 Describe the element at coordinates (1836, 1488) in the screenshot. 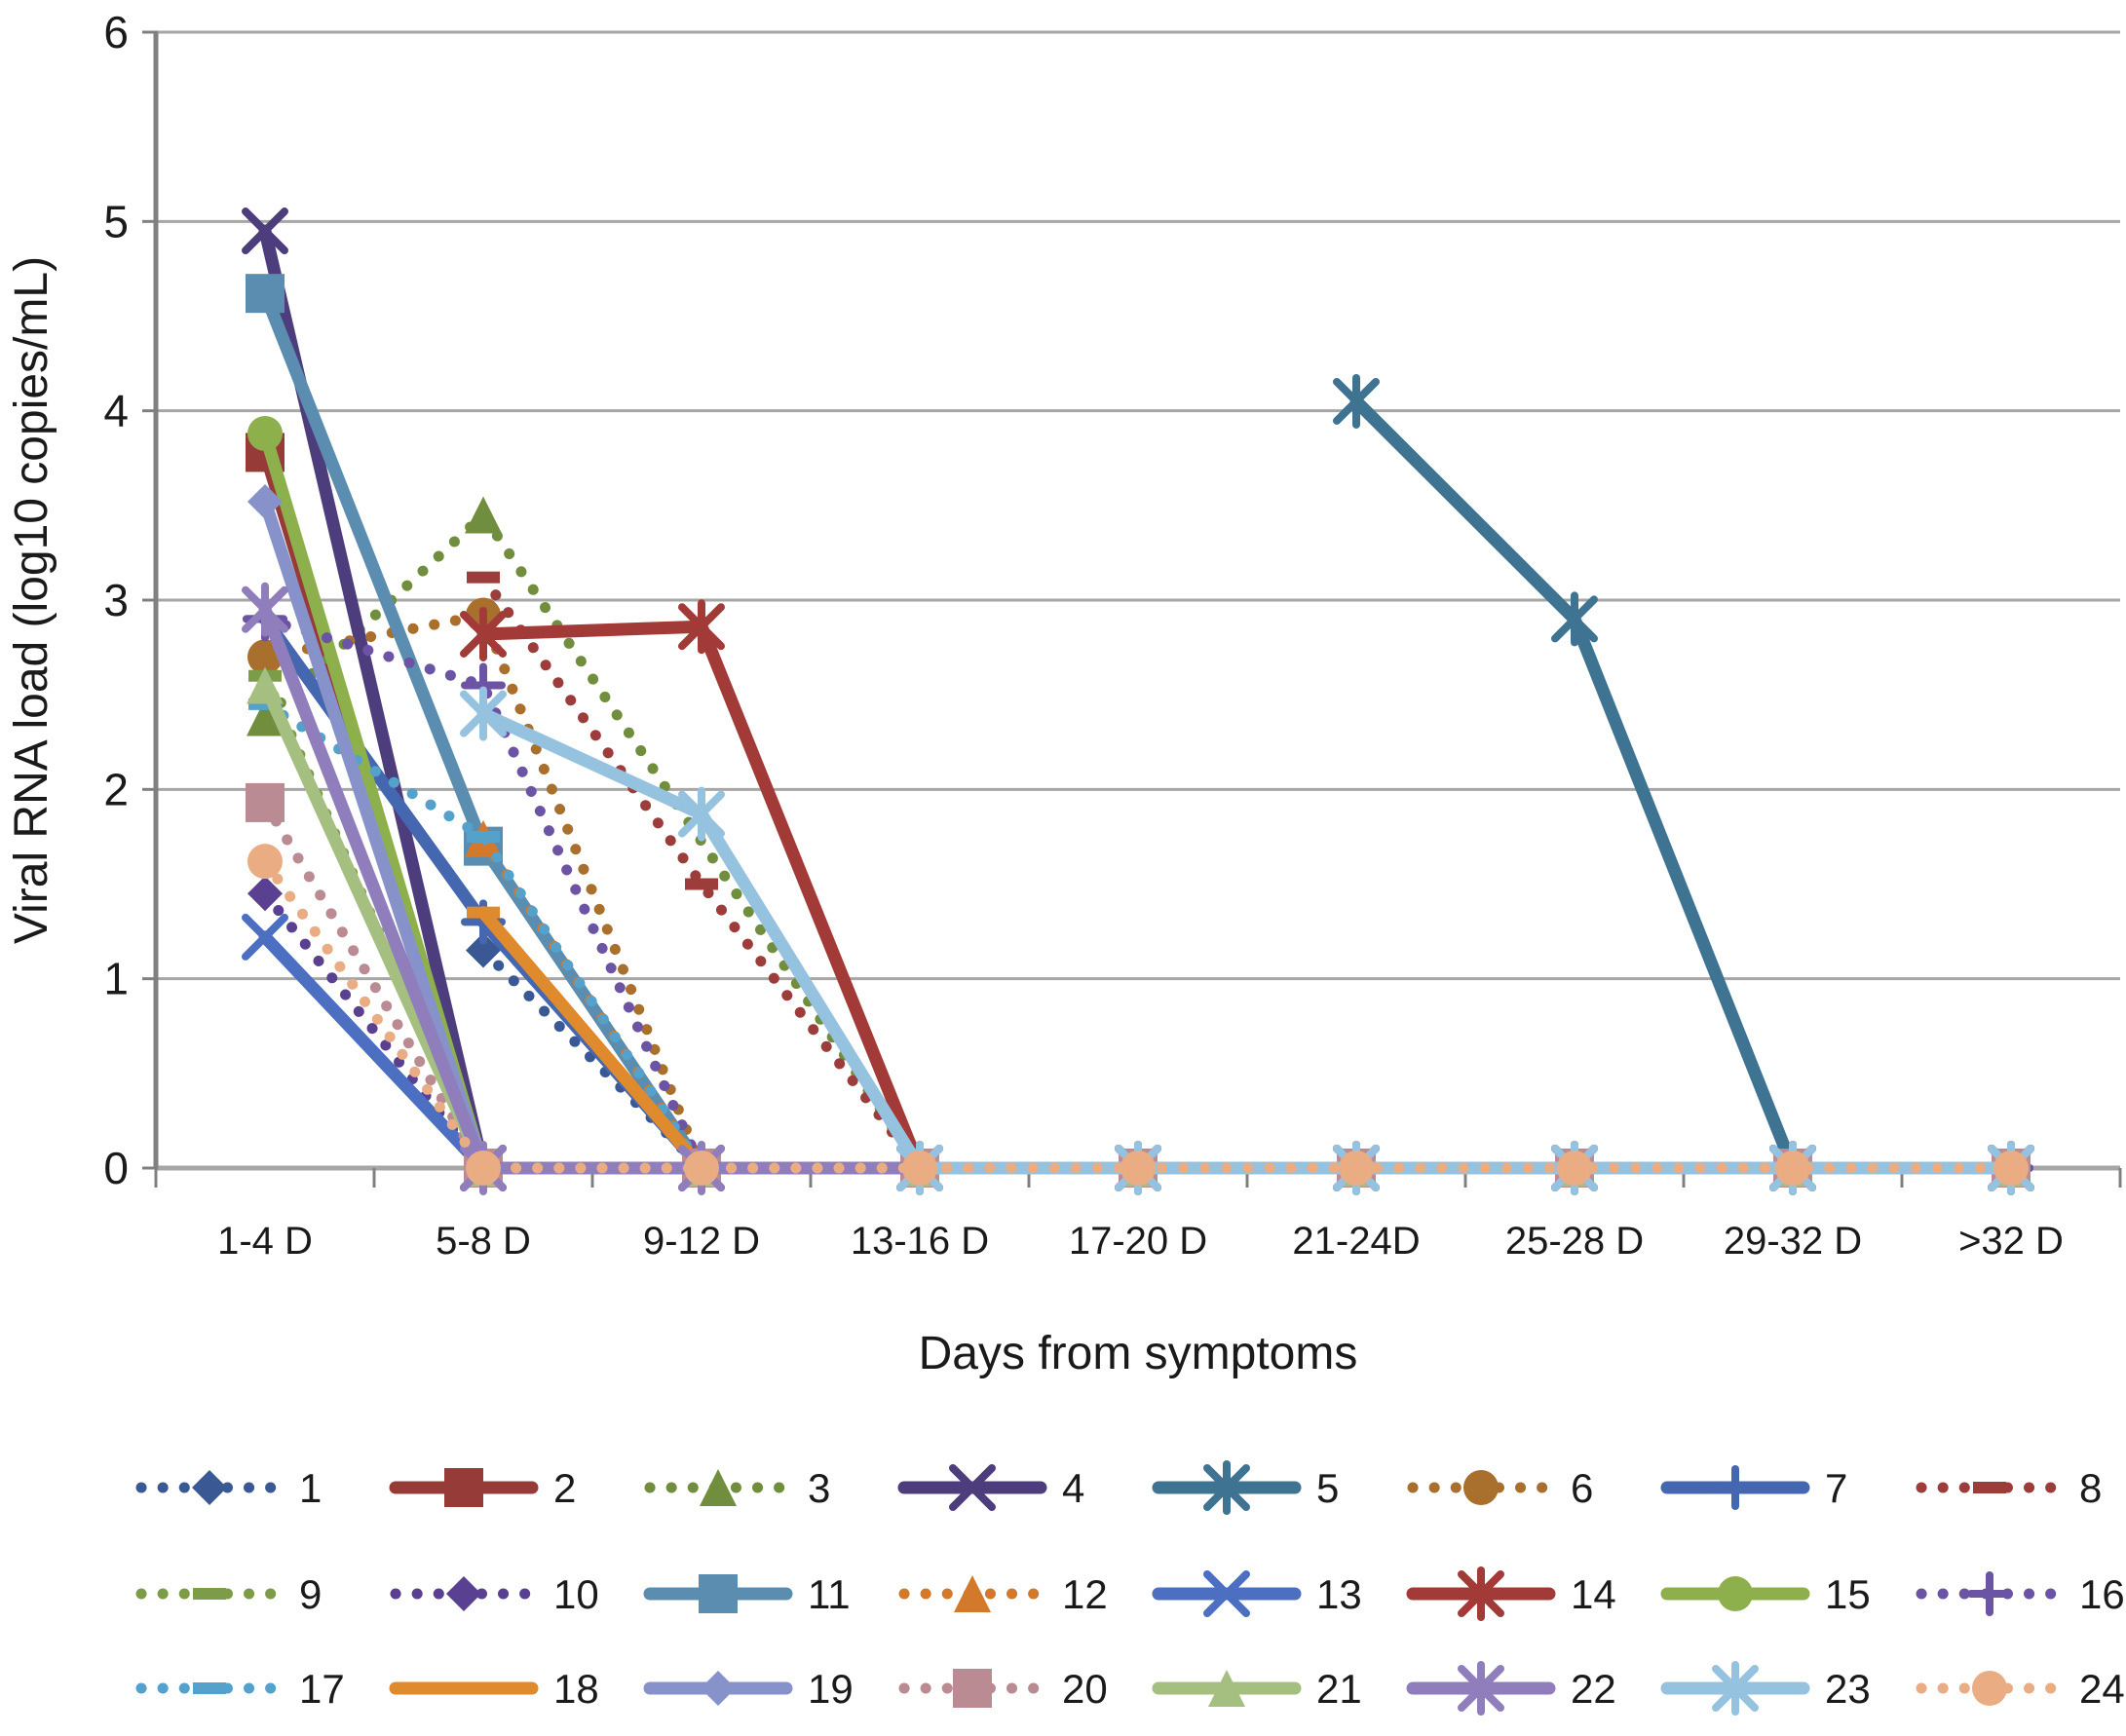

I see `legend-series-label: 7` at that location.